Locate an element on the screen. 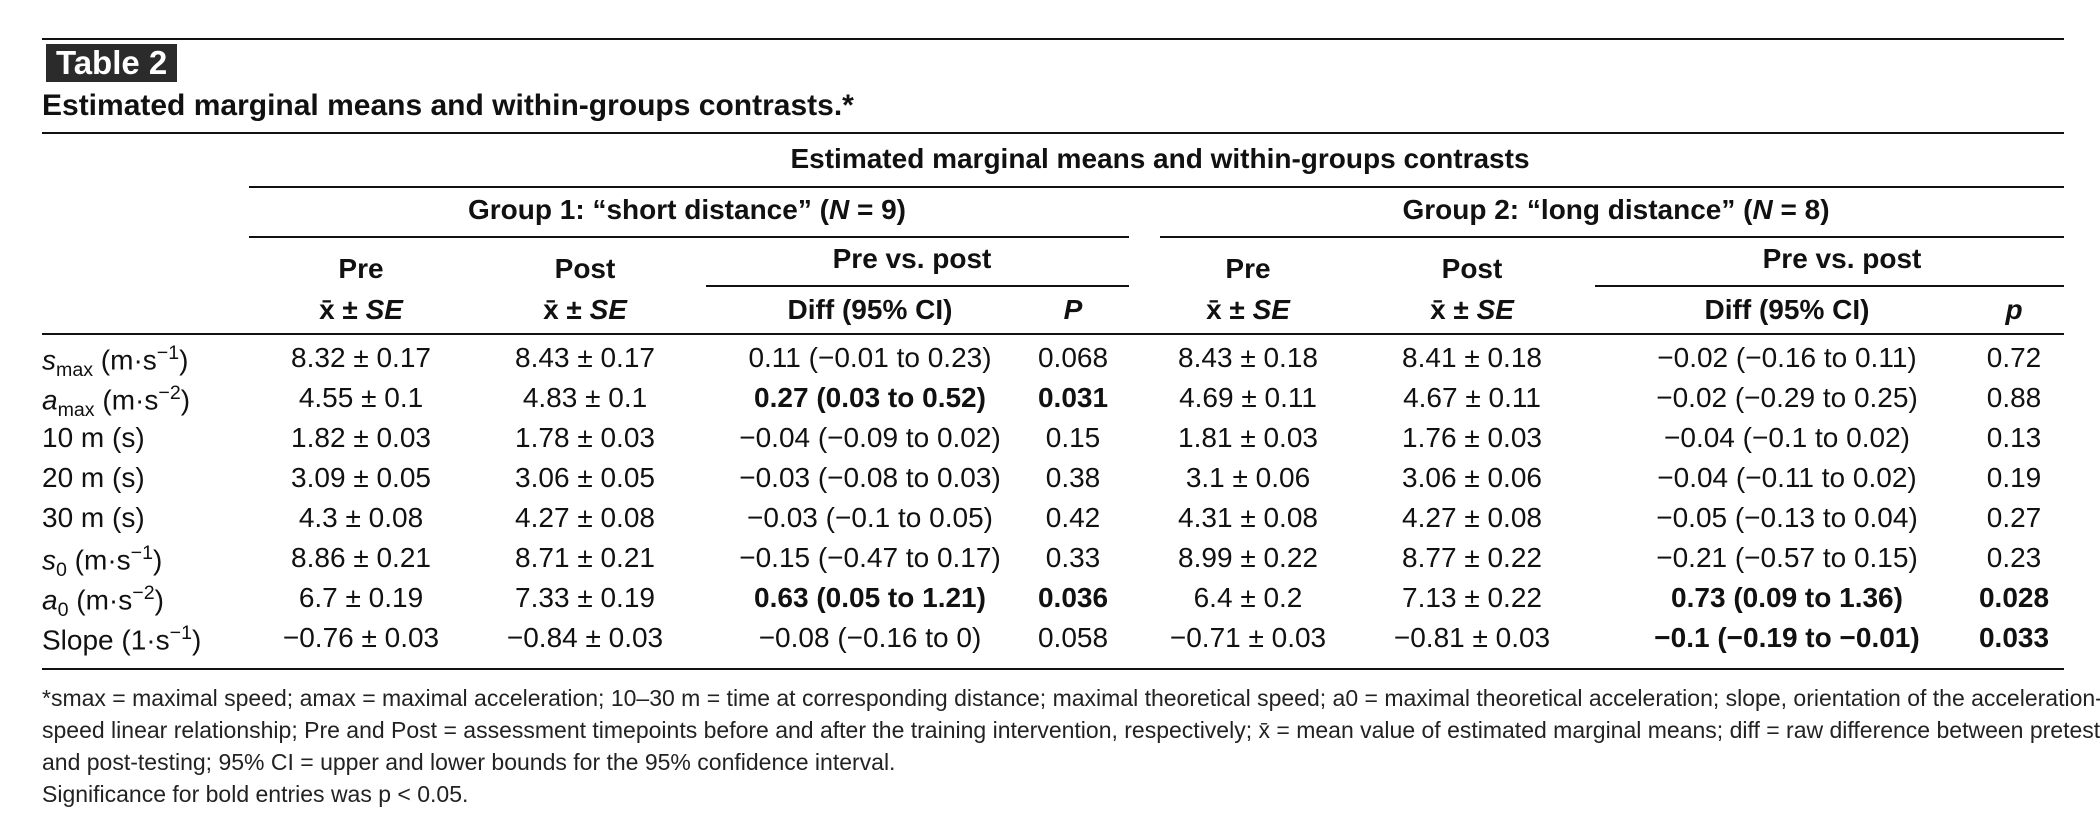 This screenshot has height=832, width=2100. g1-pre-header: Pre is located at coordinates (361, 268).